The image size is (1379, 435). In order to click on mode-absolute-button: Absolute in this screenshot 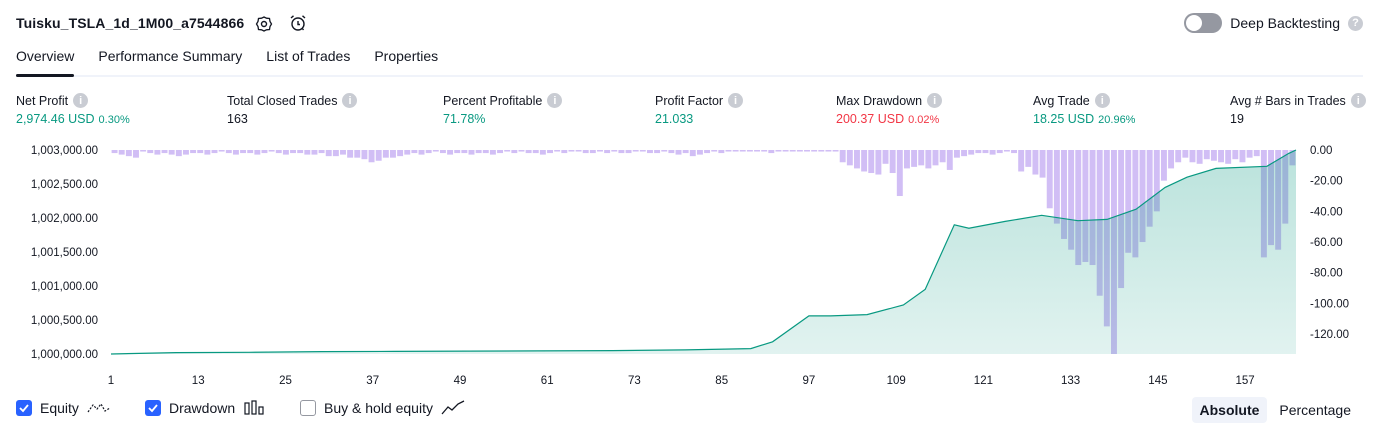, I will do `click(1229, 410)`.